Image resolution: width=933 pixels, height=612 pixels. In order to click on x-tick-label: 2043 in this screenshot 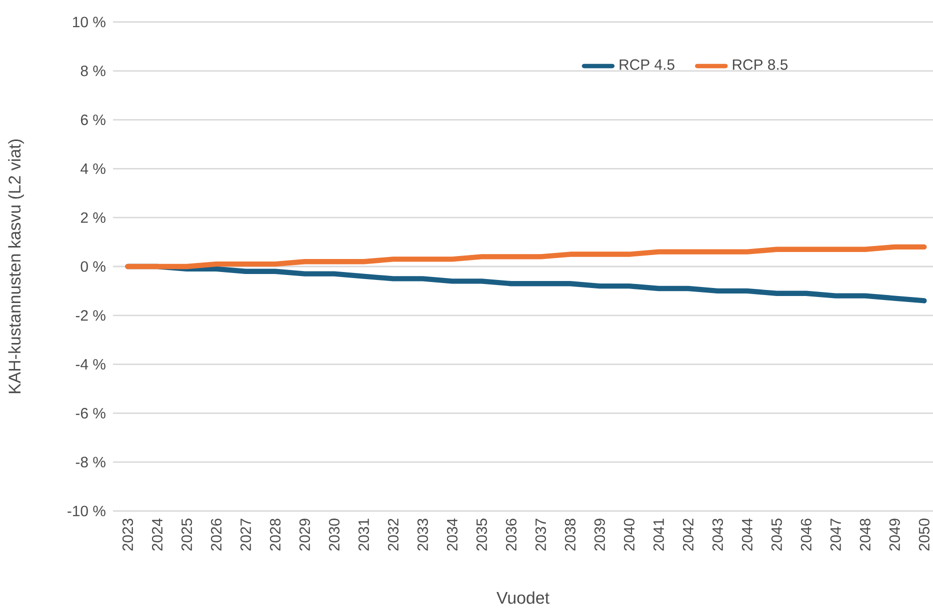, I will do `click(717, 534)`.